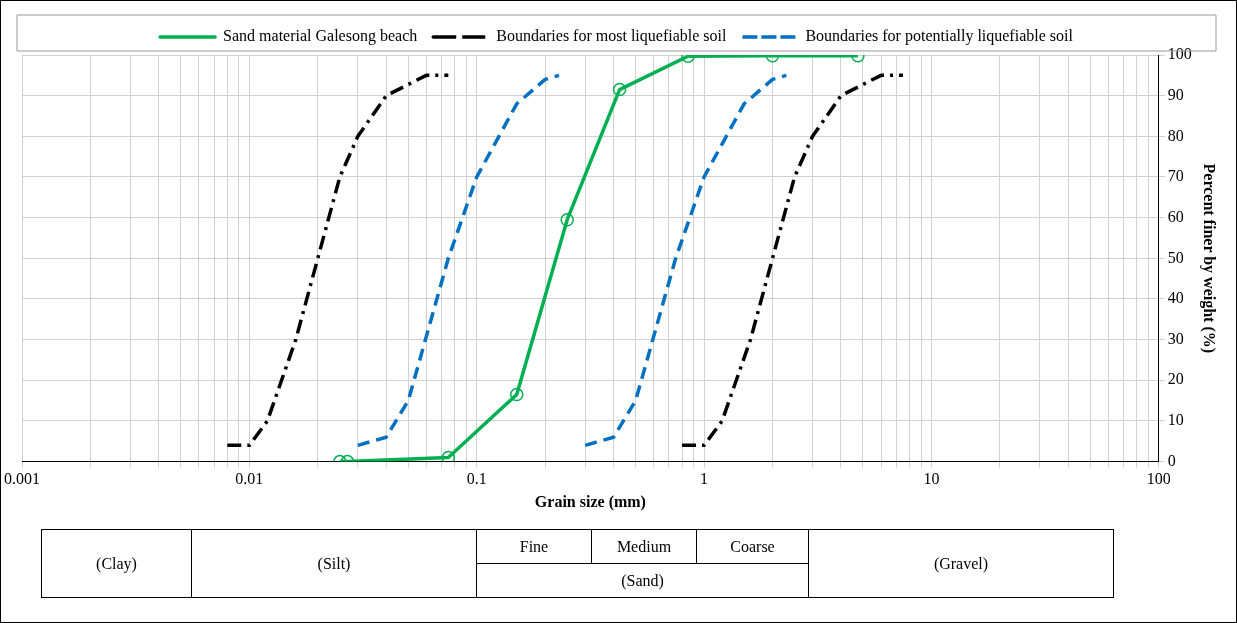 The image size is (1237, 623). I want to click on text: (Clay), so click(116, 563).